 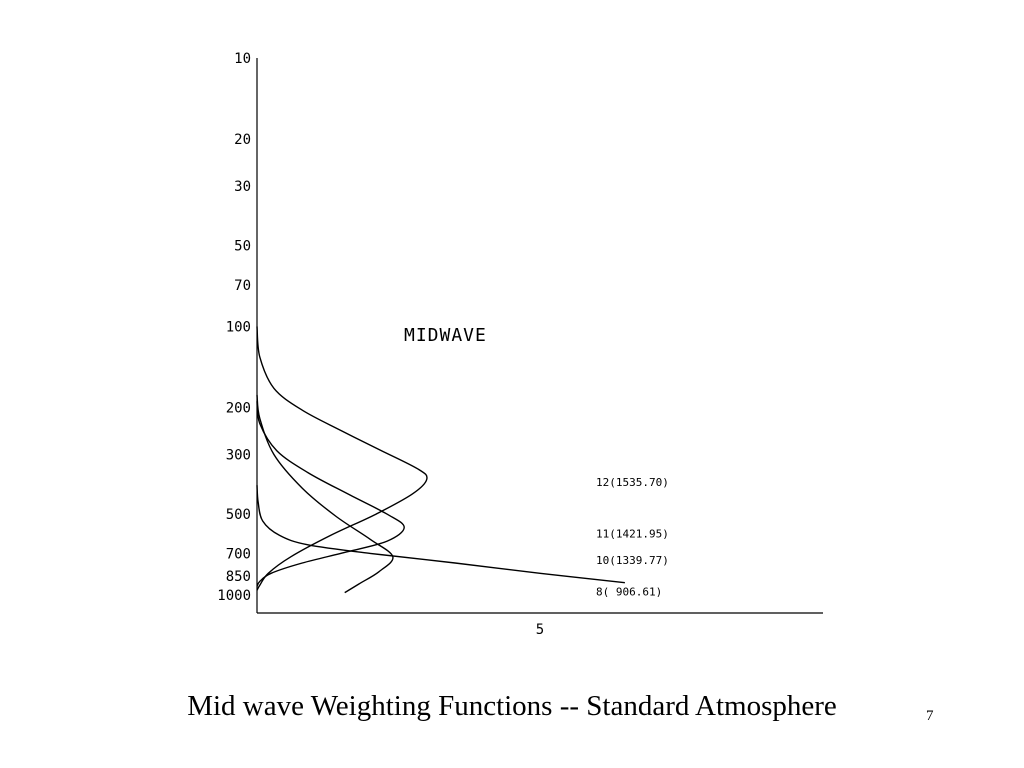 I want to click on plot-title: MIDWAVE, so click(x=445, y=335).